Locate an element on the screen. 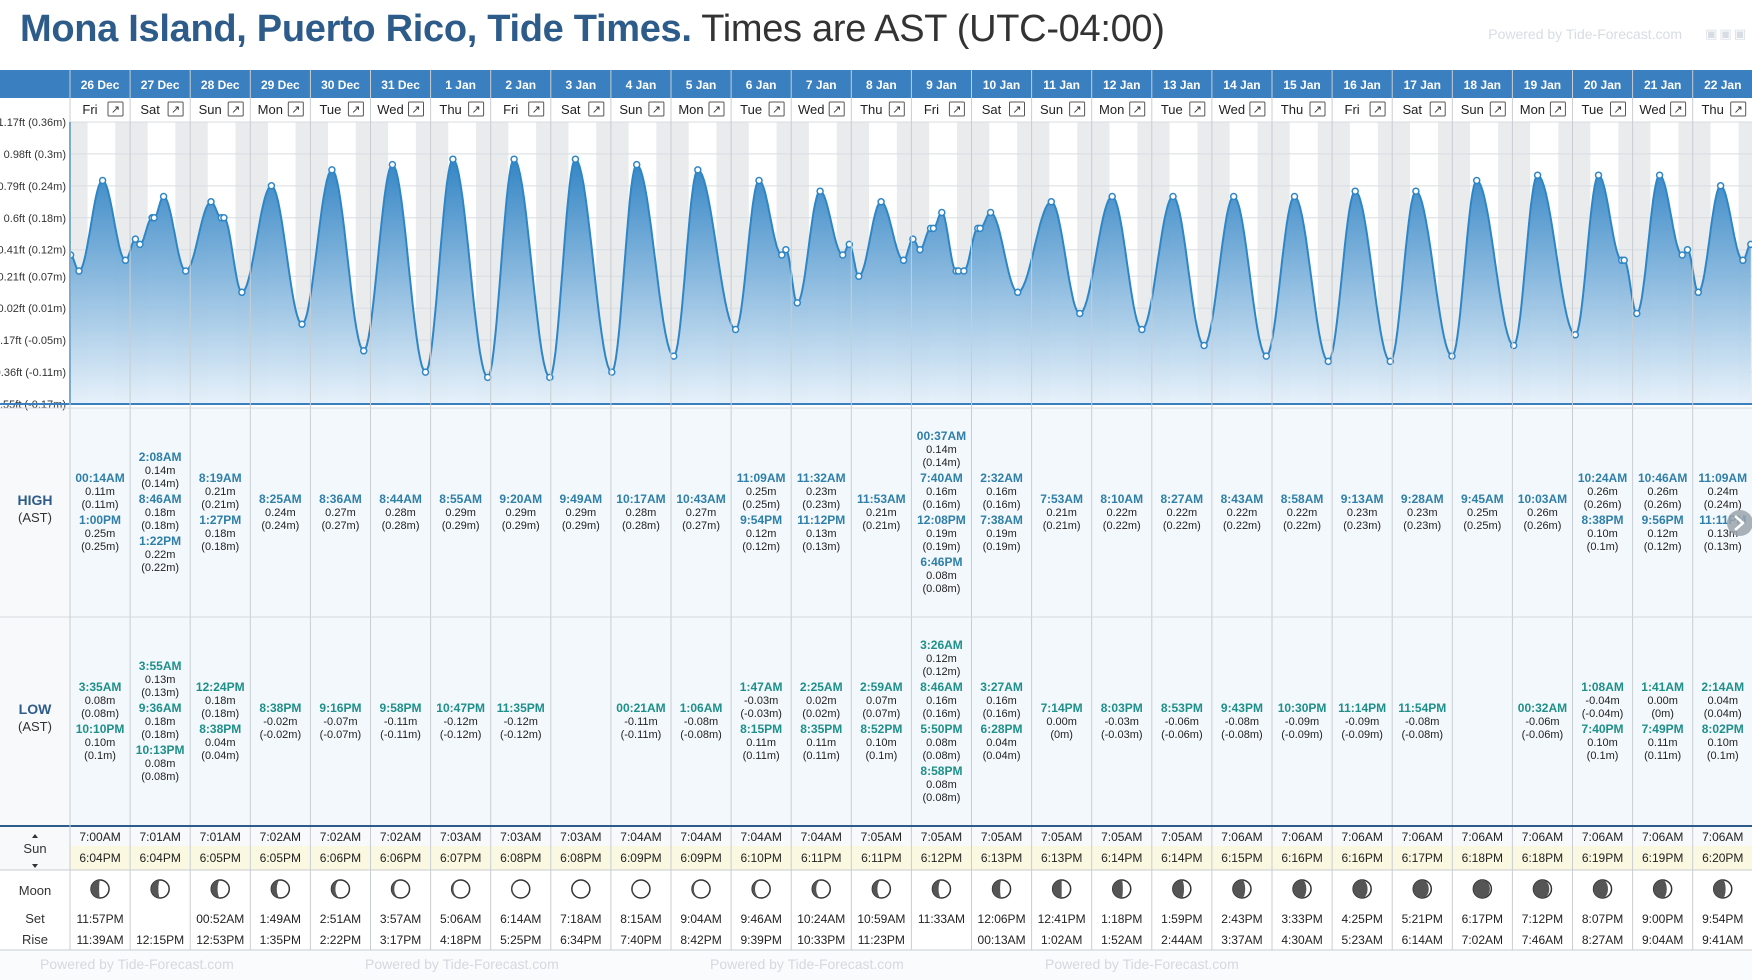  powered-by-footer: Powered by Tide-Forecast.com is located at coordinates (1142, 964).